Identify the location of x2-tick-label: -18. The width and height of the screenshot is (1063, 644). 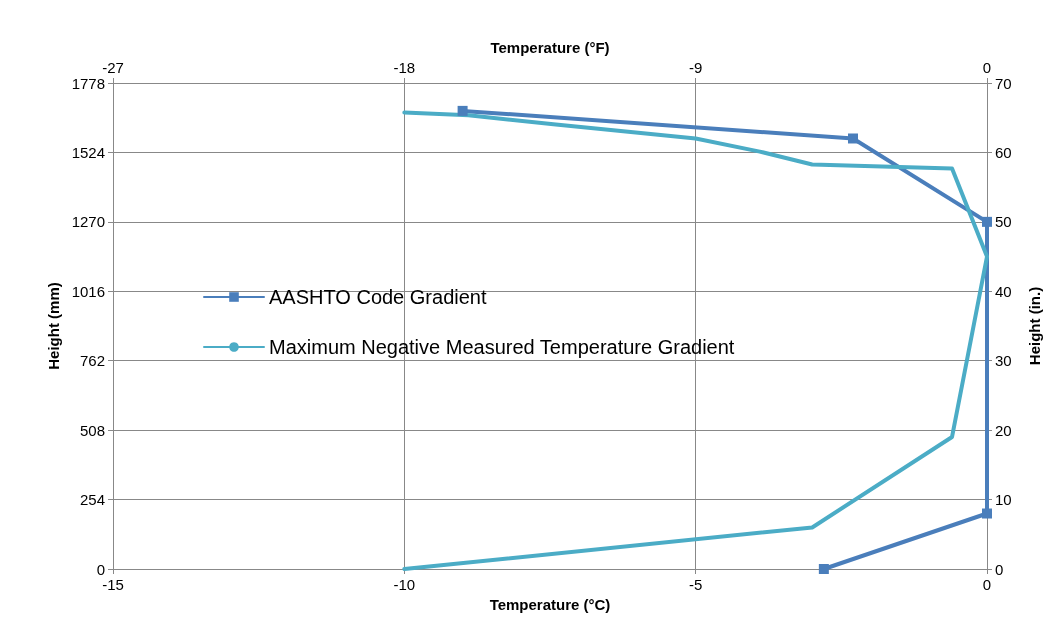
(404, 67).